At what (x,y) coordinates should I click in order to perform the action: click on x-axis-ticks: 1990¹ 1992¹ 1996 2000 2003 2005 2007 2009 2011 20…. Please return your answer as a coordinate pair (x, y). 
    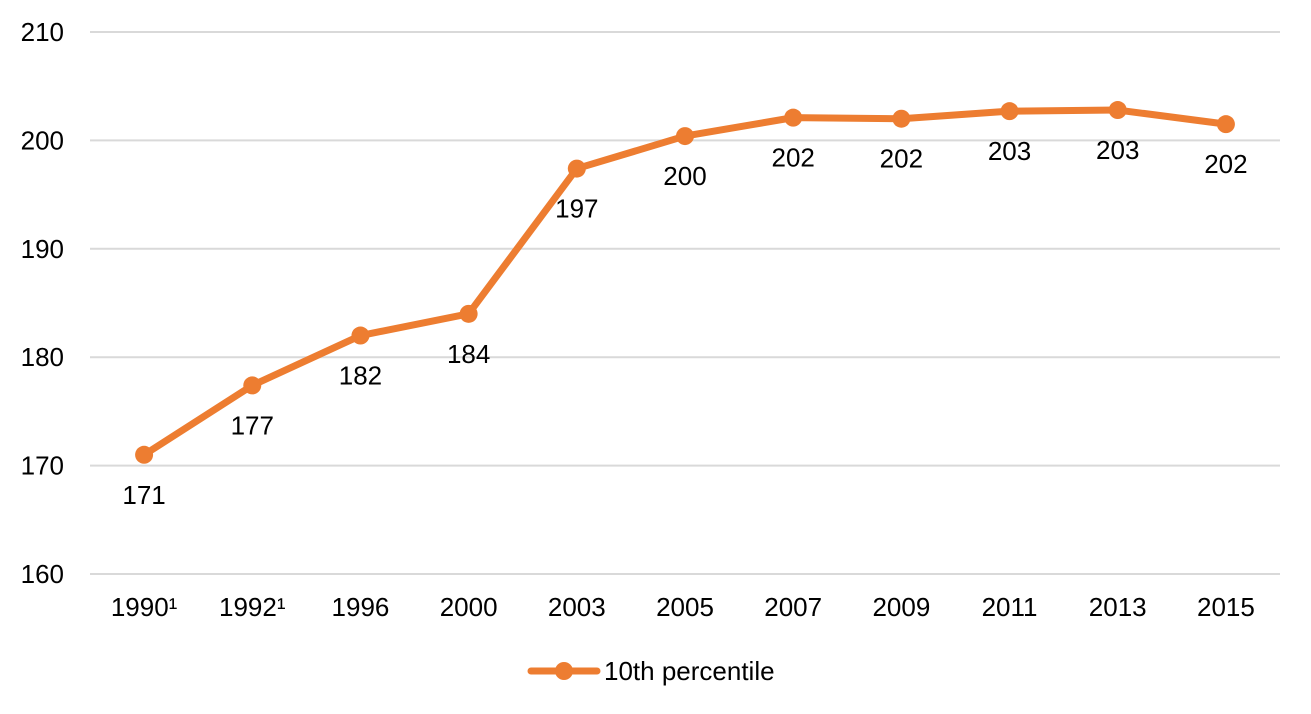
    Looking at the image, I should click on (683, 607).